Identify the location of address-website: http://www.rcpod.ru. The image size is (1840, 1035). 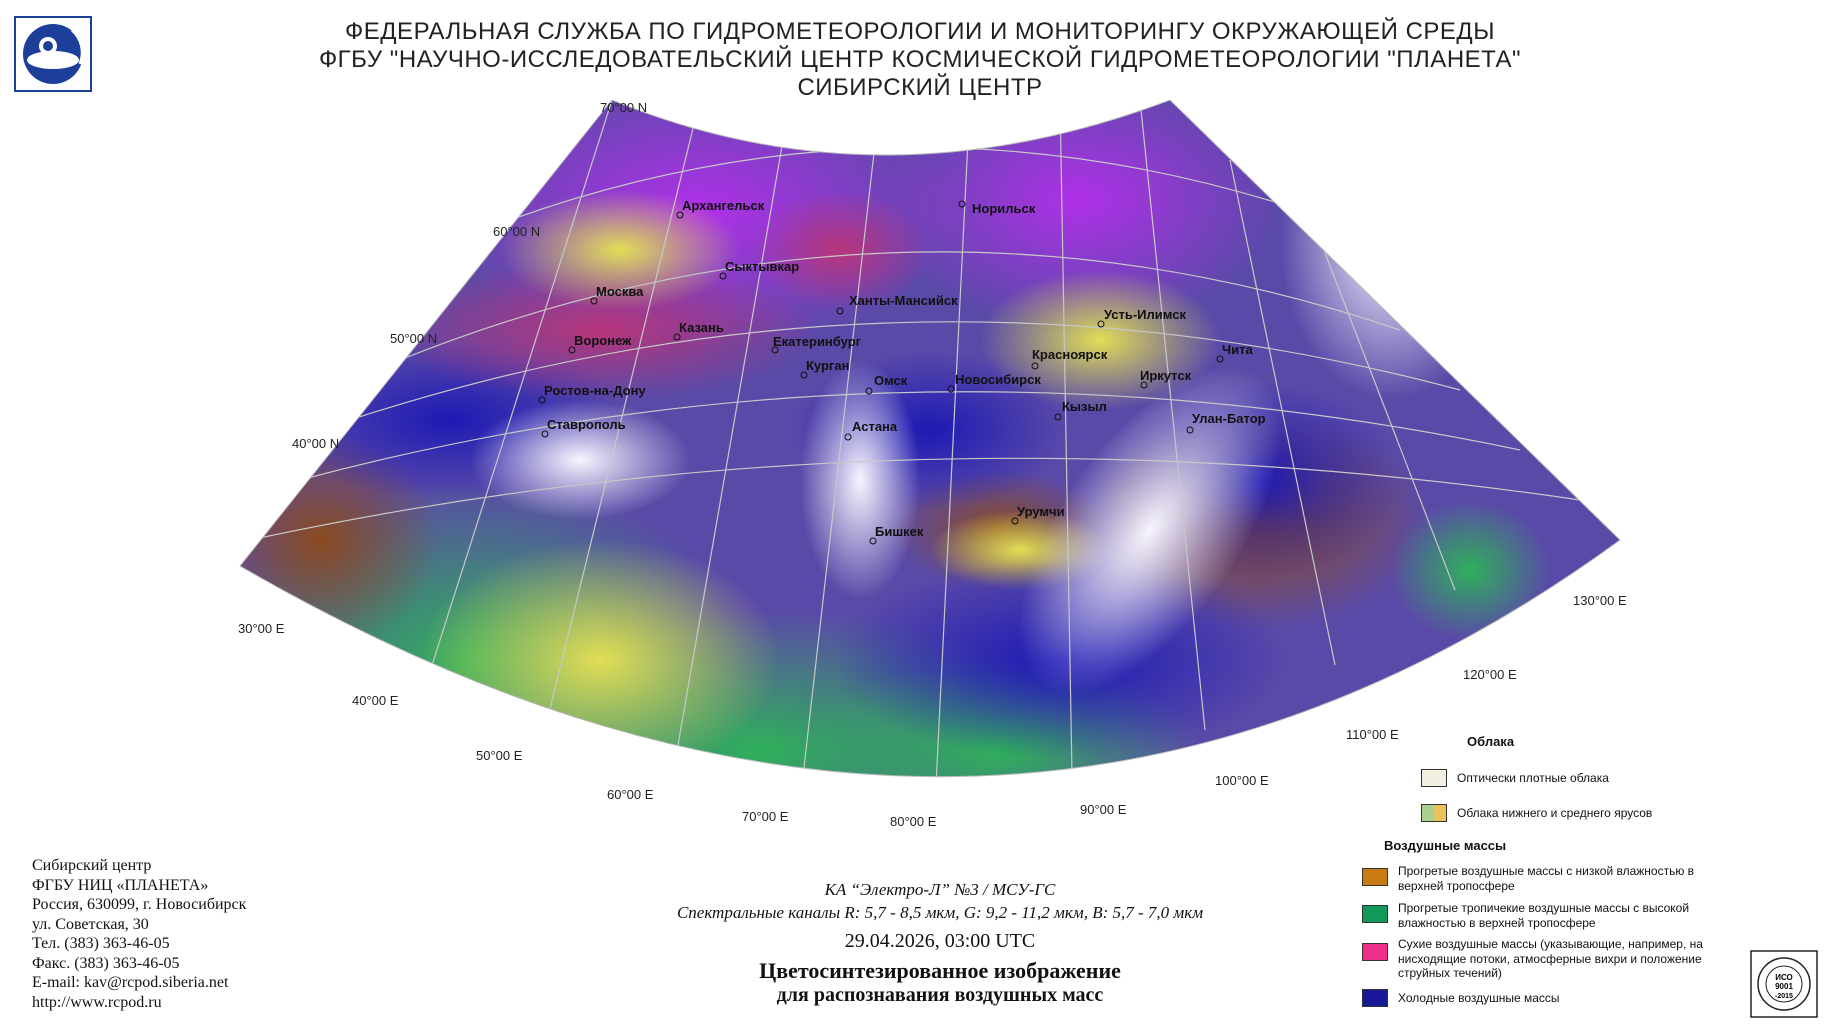
(97, 1002).